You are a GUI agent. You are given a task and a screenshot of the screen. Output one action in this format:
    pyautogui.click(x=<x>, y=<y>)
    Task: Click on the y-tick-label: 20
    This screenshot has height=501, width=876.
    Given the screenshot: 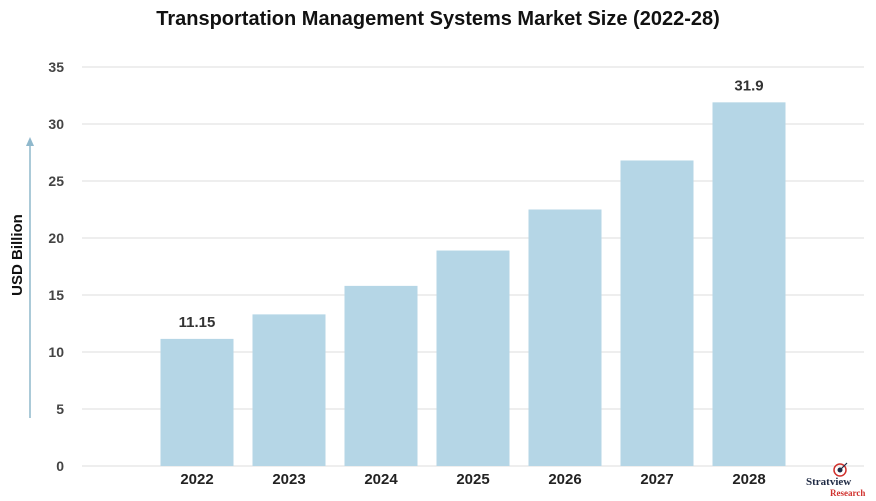 What is the action you would take?
    pyautogui.click(x=56, y=238)
    